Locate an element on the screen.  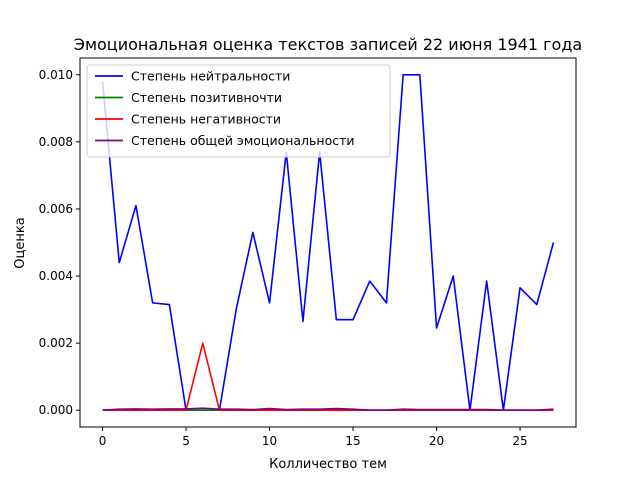
y-tick-label: 0.002 is located at coordinates (56, 343).